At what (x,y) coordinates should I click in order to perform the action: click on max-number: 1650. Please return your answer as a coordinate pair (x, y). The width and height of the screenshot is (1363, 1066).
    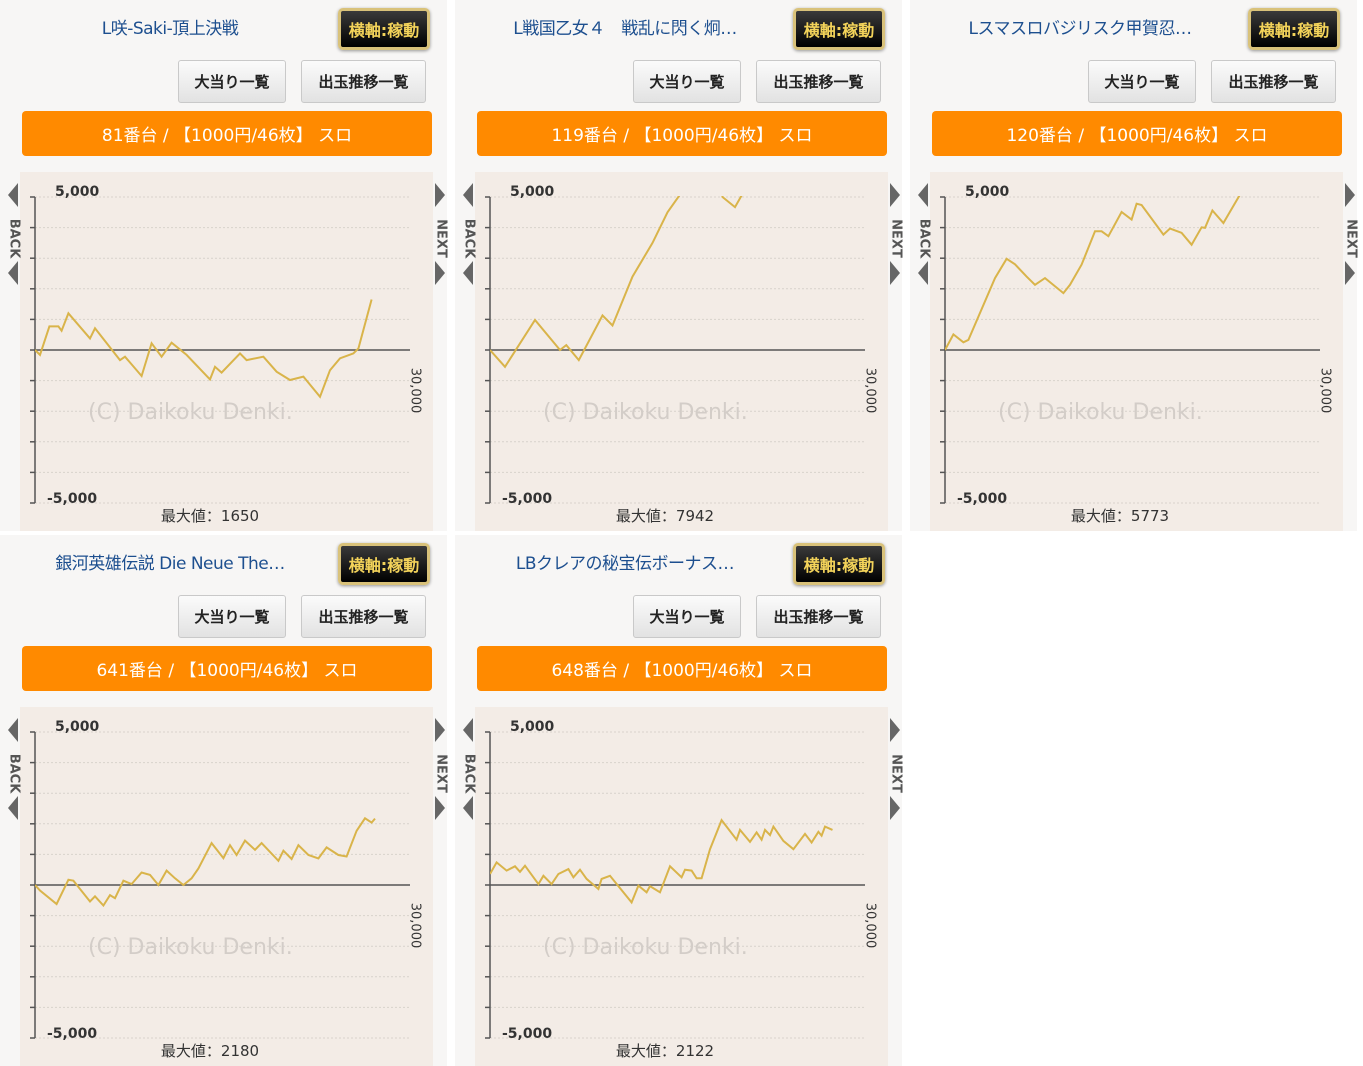
    Looking at the image, I should click on (240, 516).